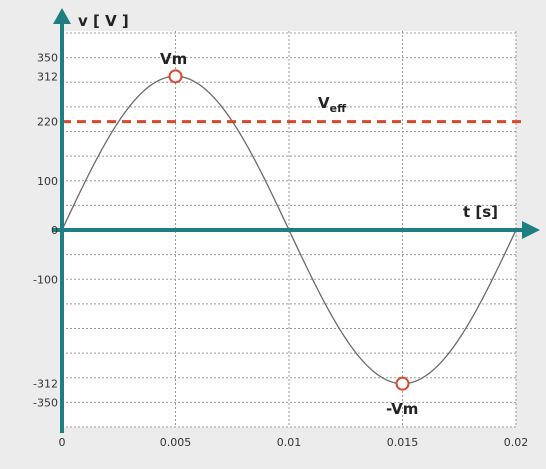  I want to click on y-tick-label: -100, so click(45, 279).